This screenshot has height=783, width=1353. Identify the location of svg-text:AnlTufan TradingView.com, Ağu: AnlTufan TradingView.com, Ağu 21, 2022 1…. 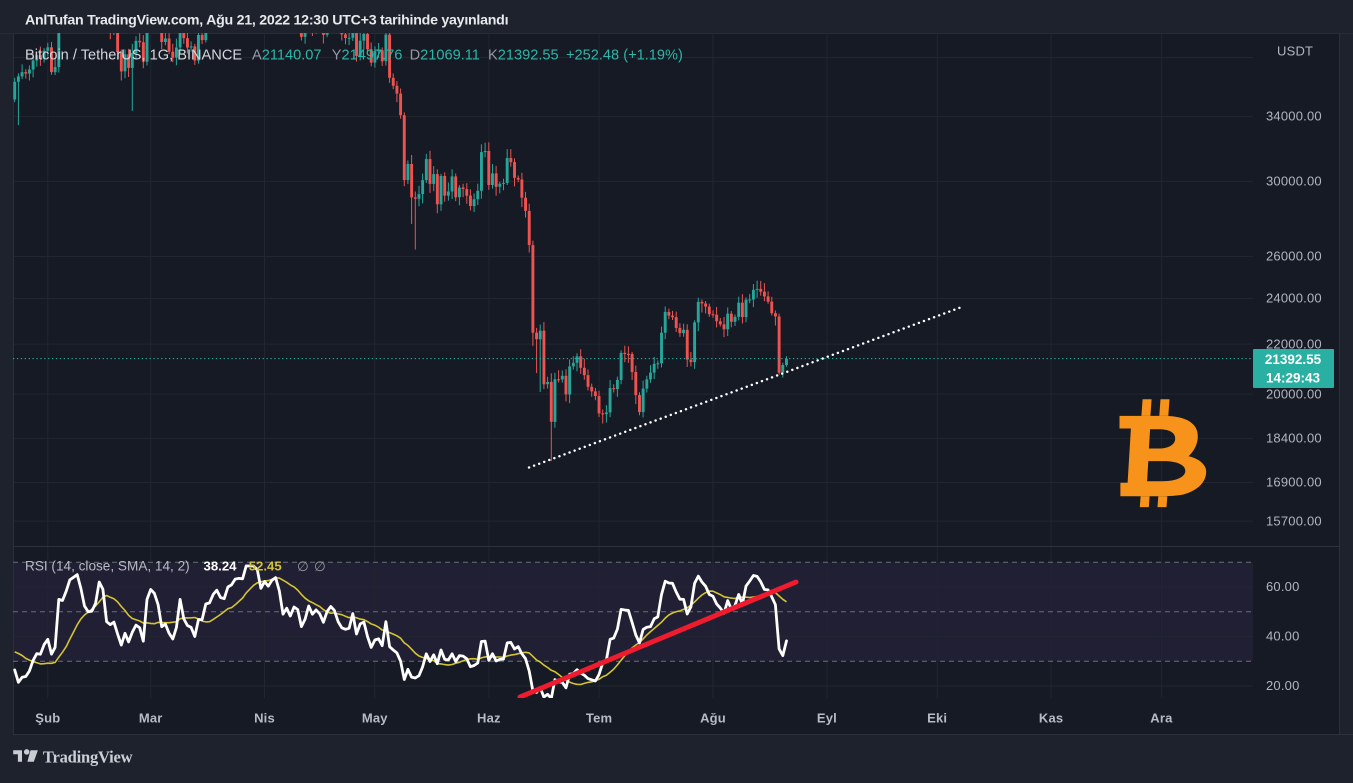
(266, 21).